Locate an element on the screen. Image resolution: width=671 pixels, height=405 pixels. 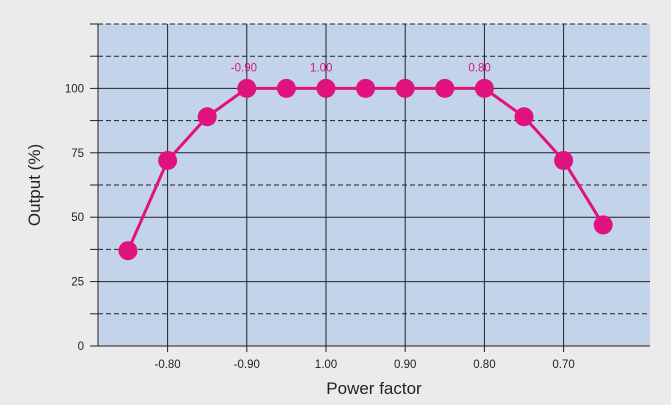
x-tick-label: 0.70 is located at coordinates (563, 365).